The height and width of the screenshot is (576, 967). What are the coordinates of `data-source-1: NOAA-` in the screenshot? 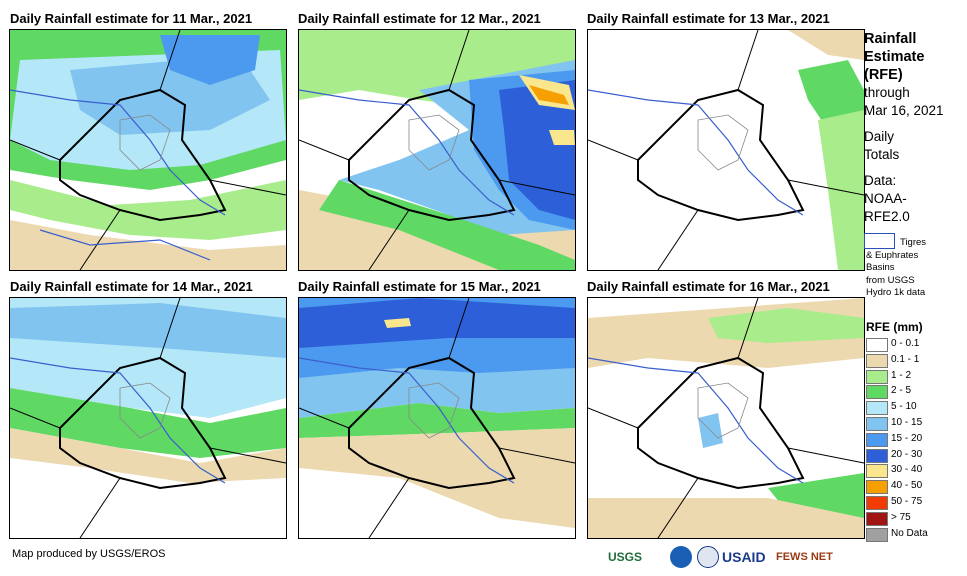 It's located at (885, 198).